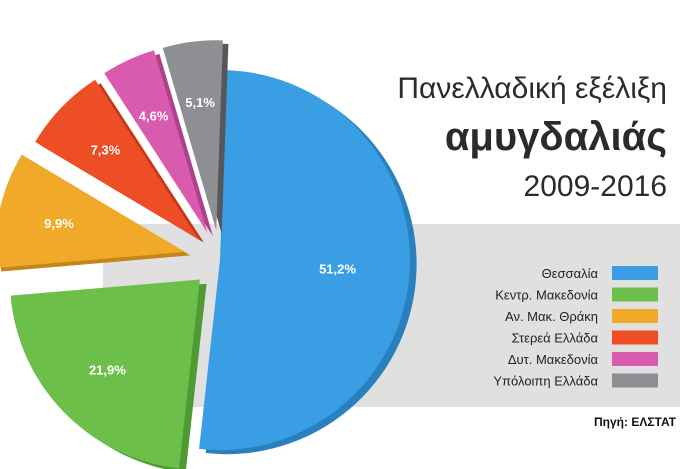 This screenshot has height=469, width=700. I want to click on legend-label-στερεά-ελλάδα: Στερεά Ελλάδα, so click(555, 338).